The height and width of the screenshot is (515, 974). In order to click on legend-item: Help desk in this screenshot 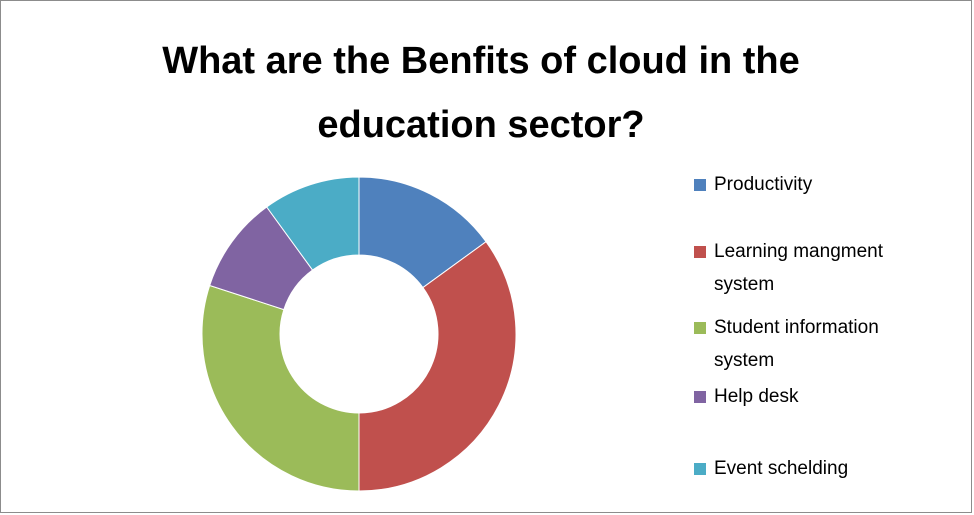, I will do `click(819, 396)`.